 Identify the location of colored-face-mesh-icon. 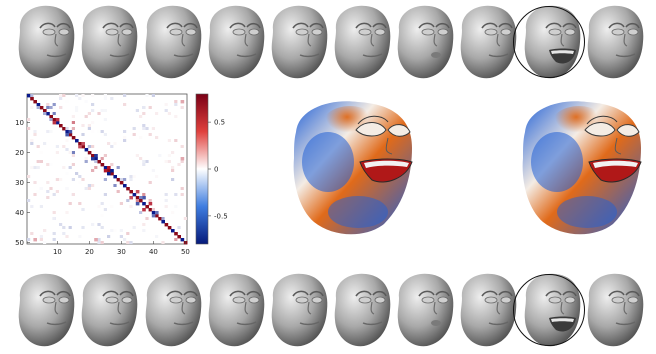
(582, 168).